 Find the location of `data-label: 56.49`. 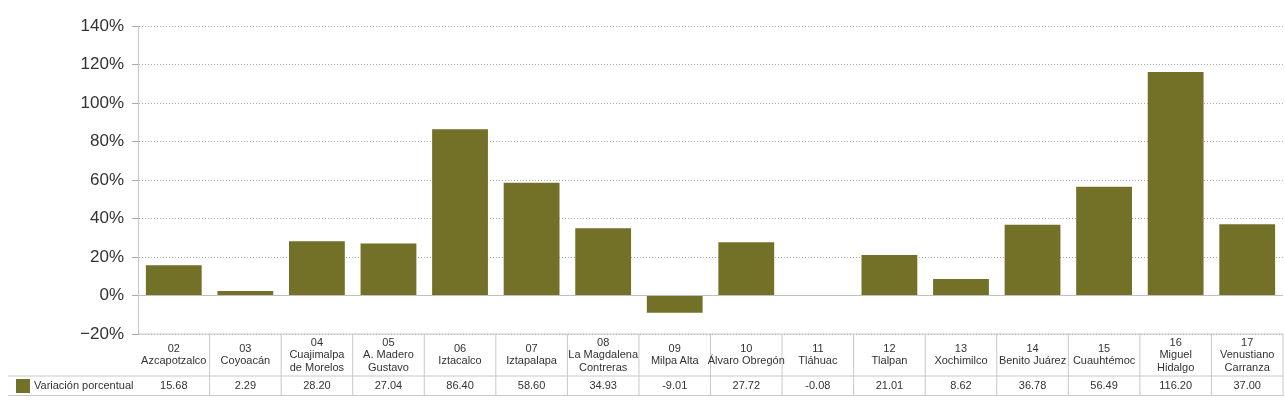

data-label: 56.49 is located at coordinates (1104, 385).